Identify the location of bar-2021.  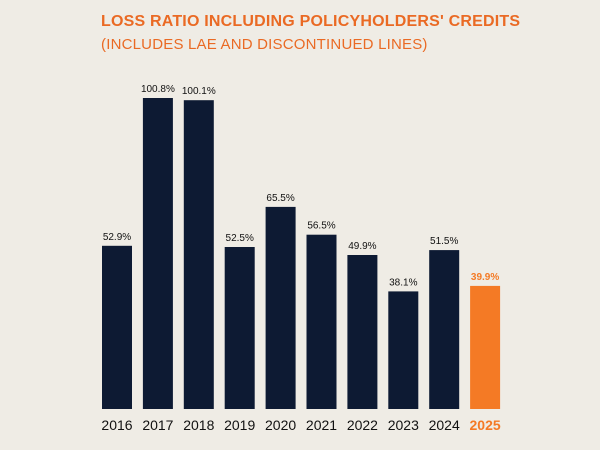
(321, 321).